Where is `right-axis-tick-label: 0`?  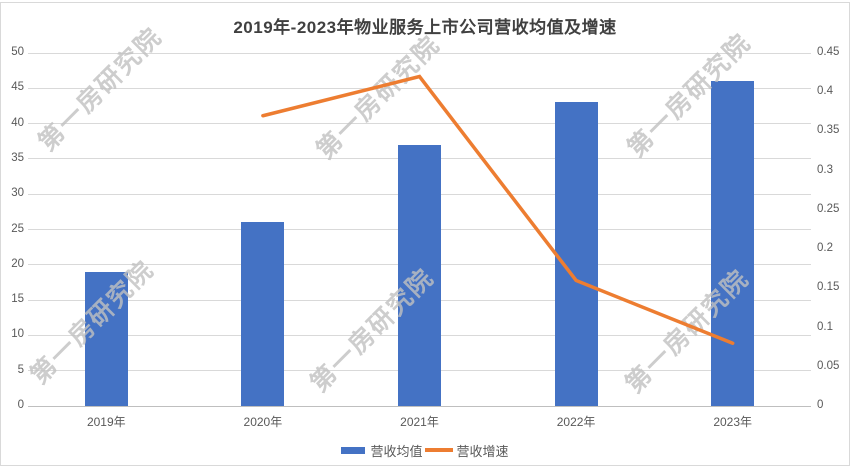 right-axis-tick-label: 0 is located at coordinates (820, 405).